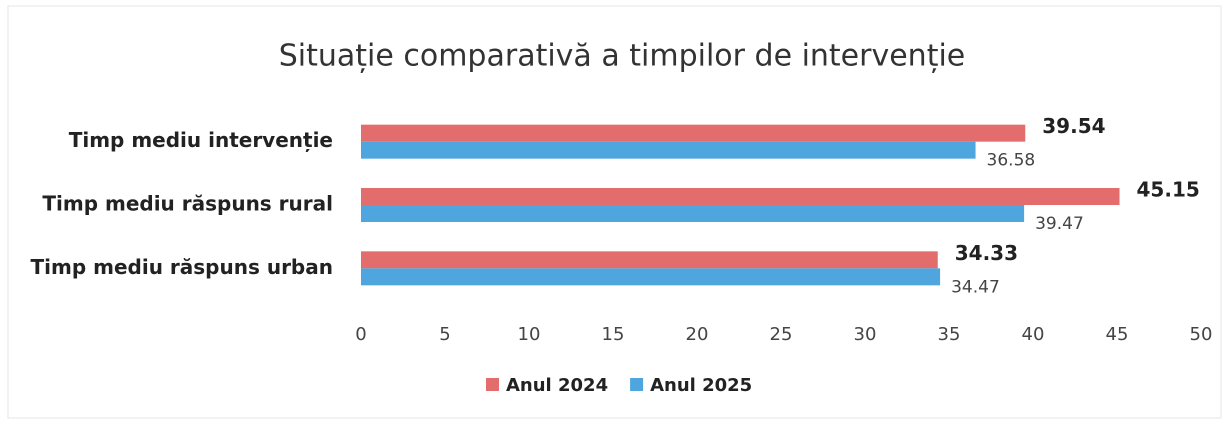  I want to click on value-label: 36.58, so click(1011, 161).